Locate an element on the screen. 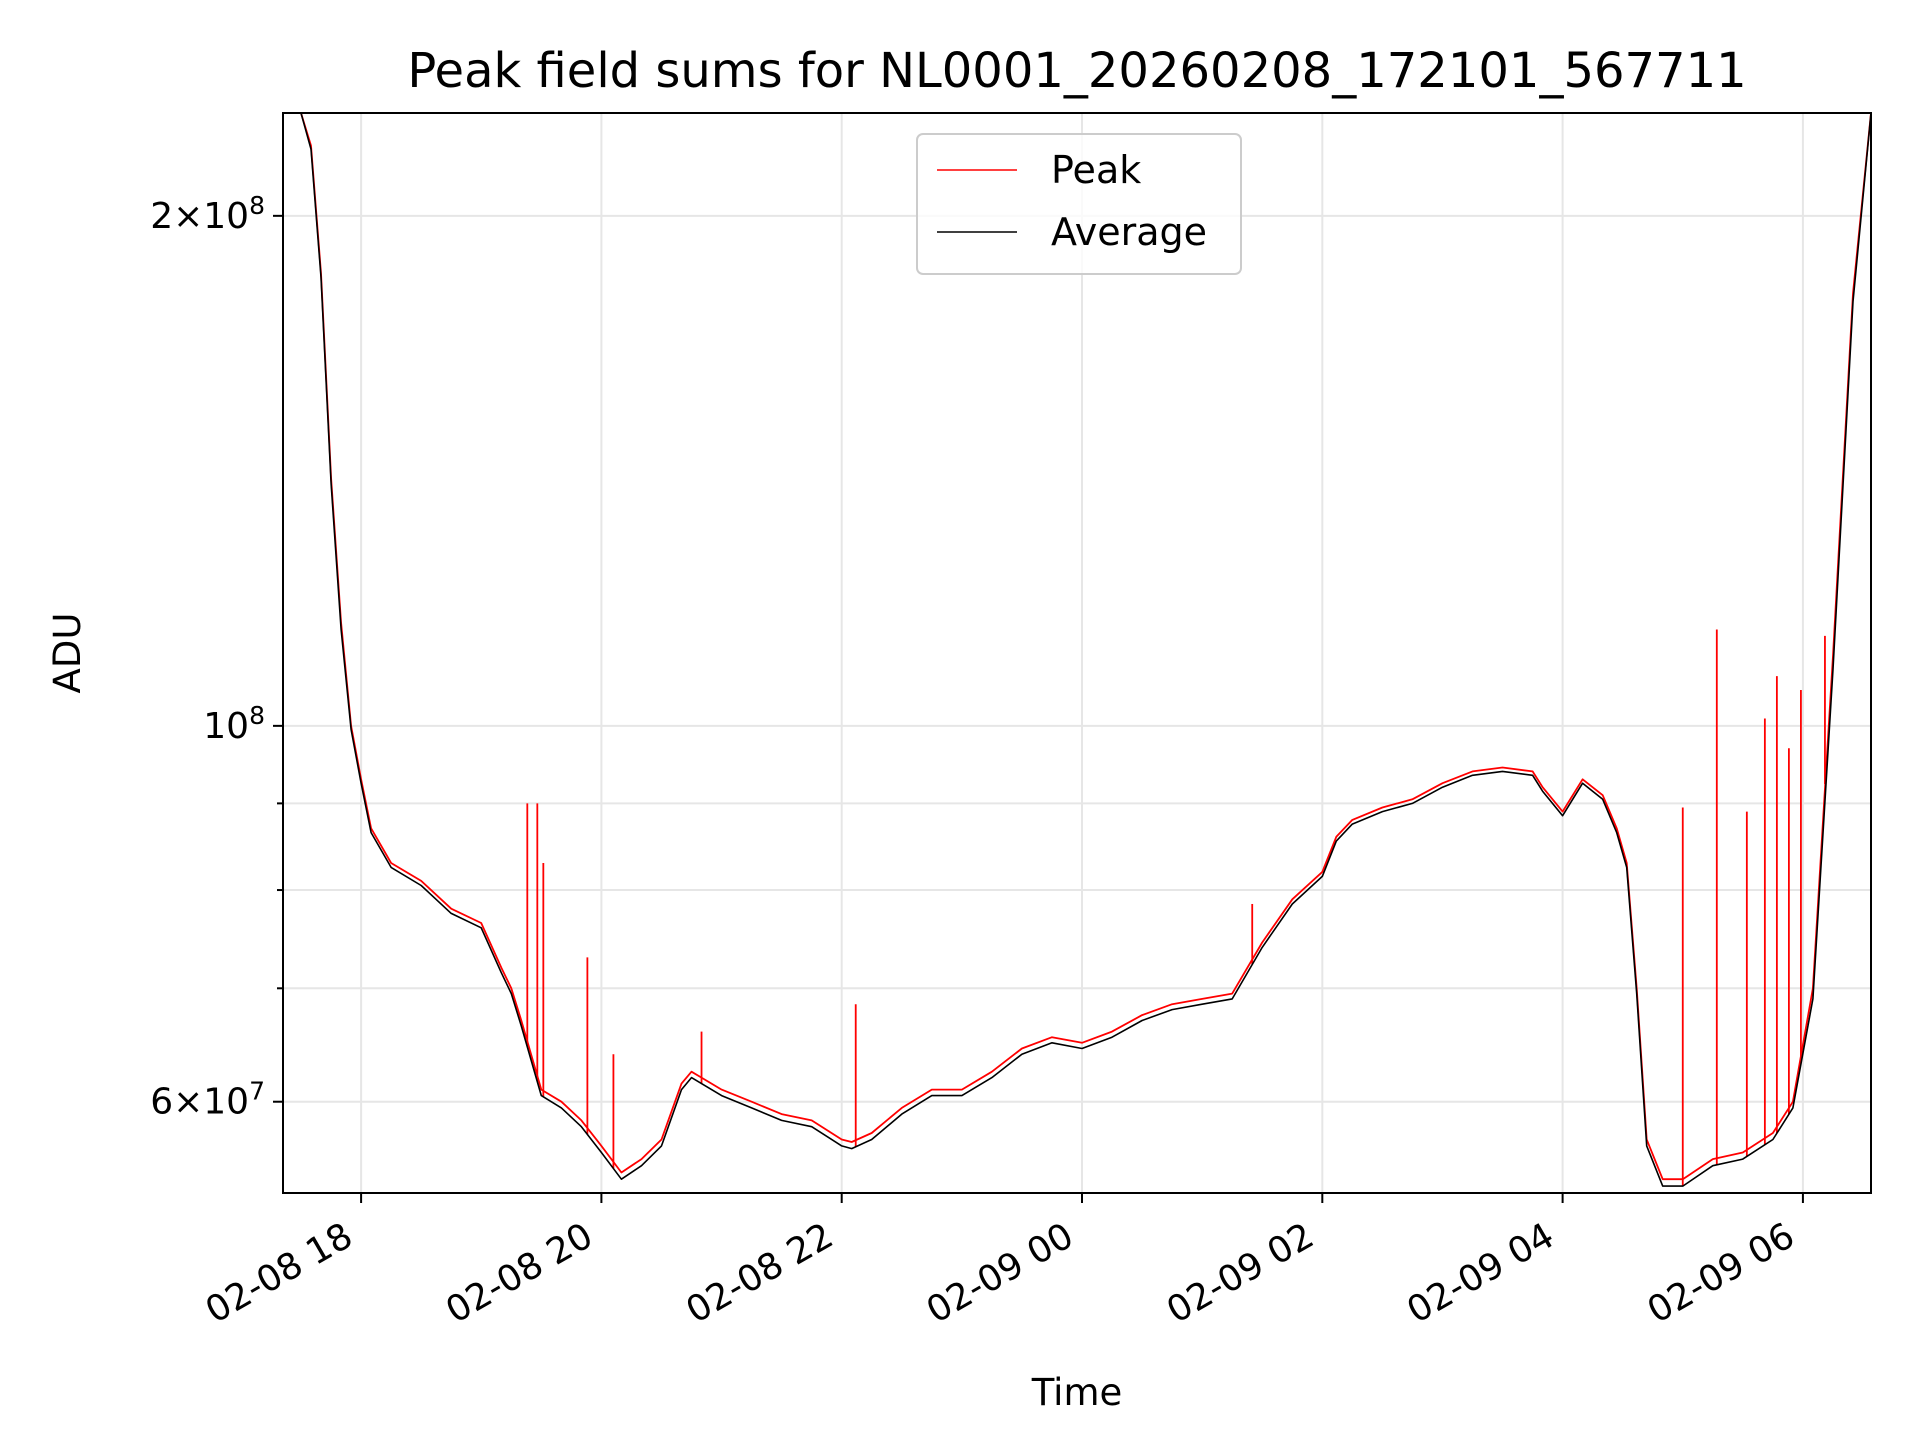 Image resolution: width=1920 pixels, height=1440 pixels. y-tick-label: 2×108 is located at coordinates (207, 213).